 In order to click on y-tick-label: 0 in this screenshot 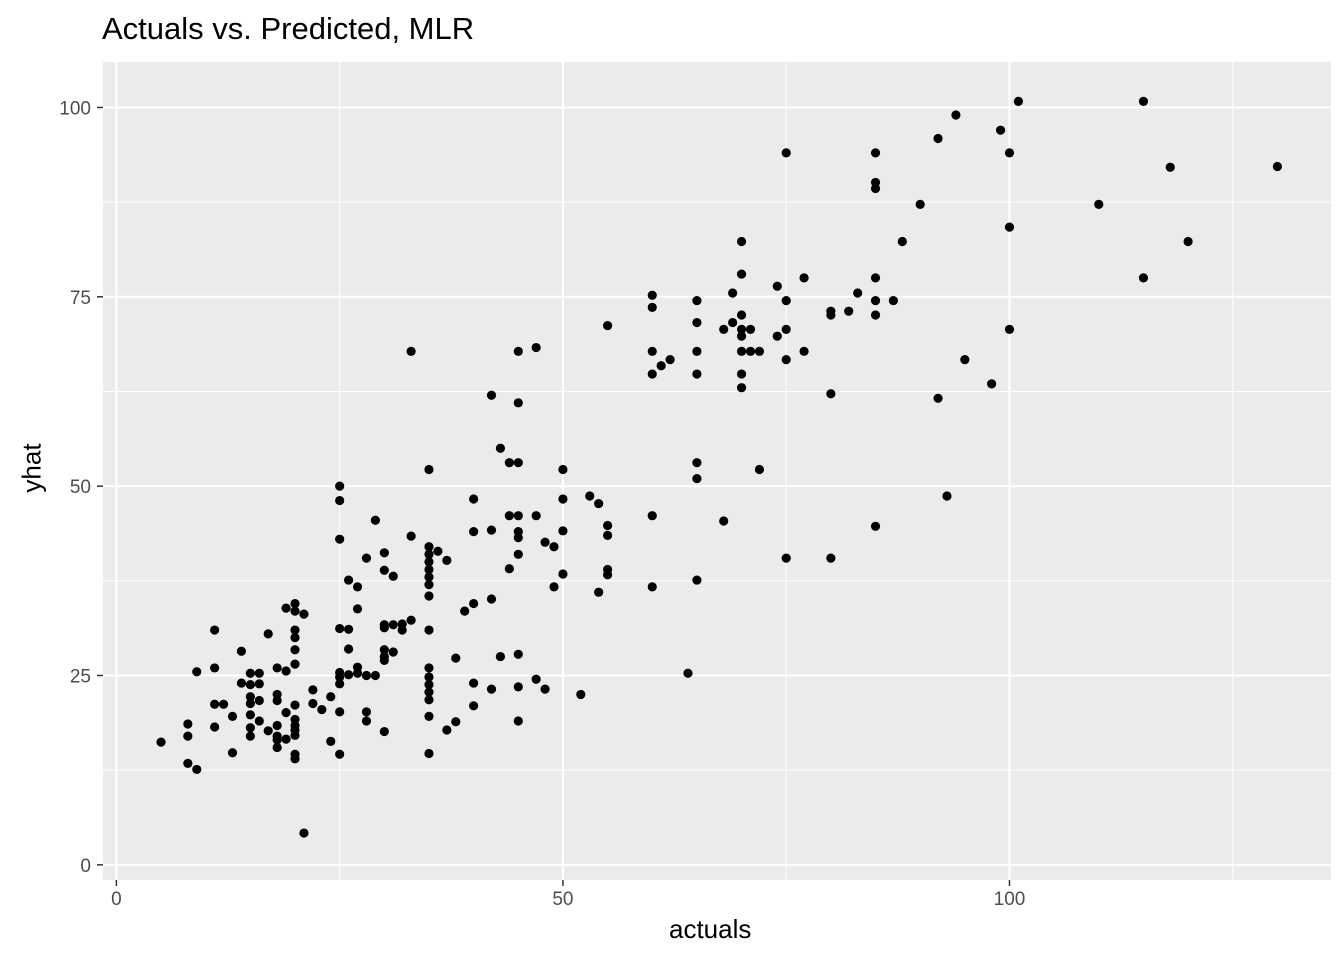, I will do `click(85, 866)`.